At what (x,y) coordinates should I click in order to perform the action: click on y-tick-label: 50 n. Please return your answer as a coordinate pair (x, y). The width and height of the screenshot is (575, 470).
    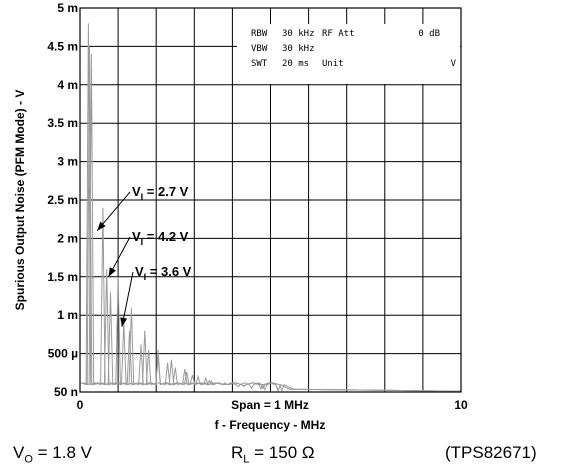
    Looking at the image, I should click on (66, 392).